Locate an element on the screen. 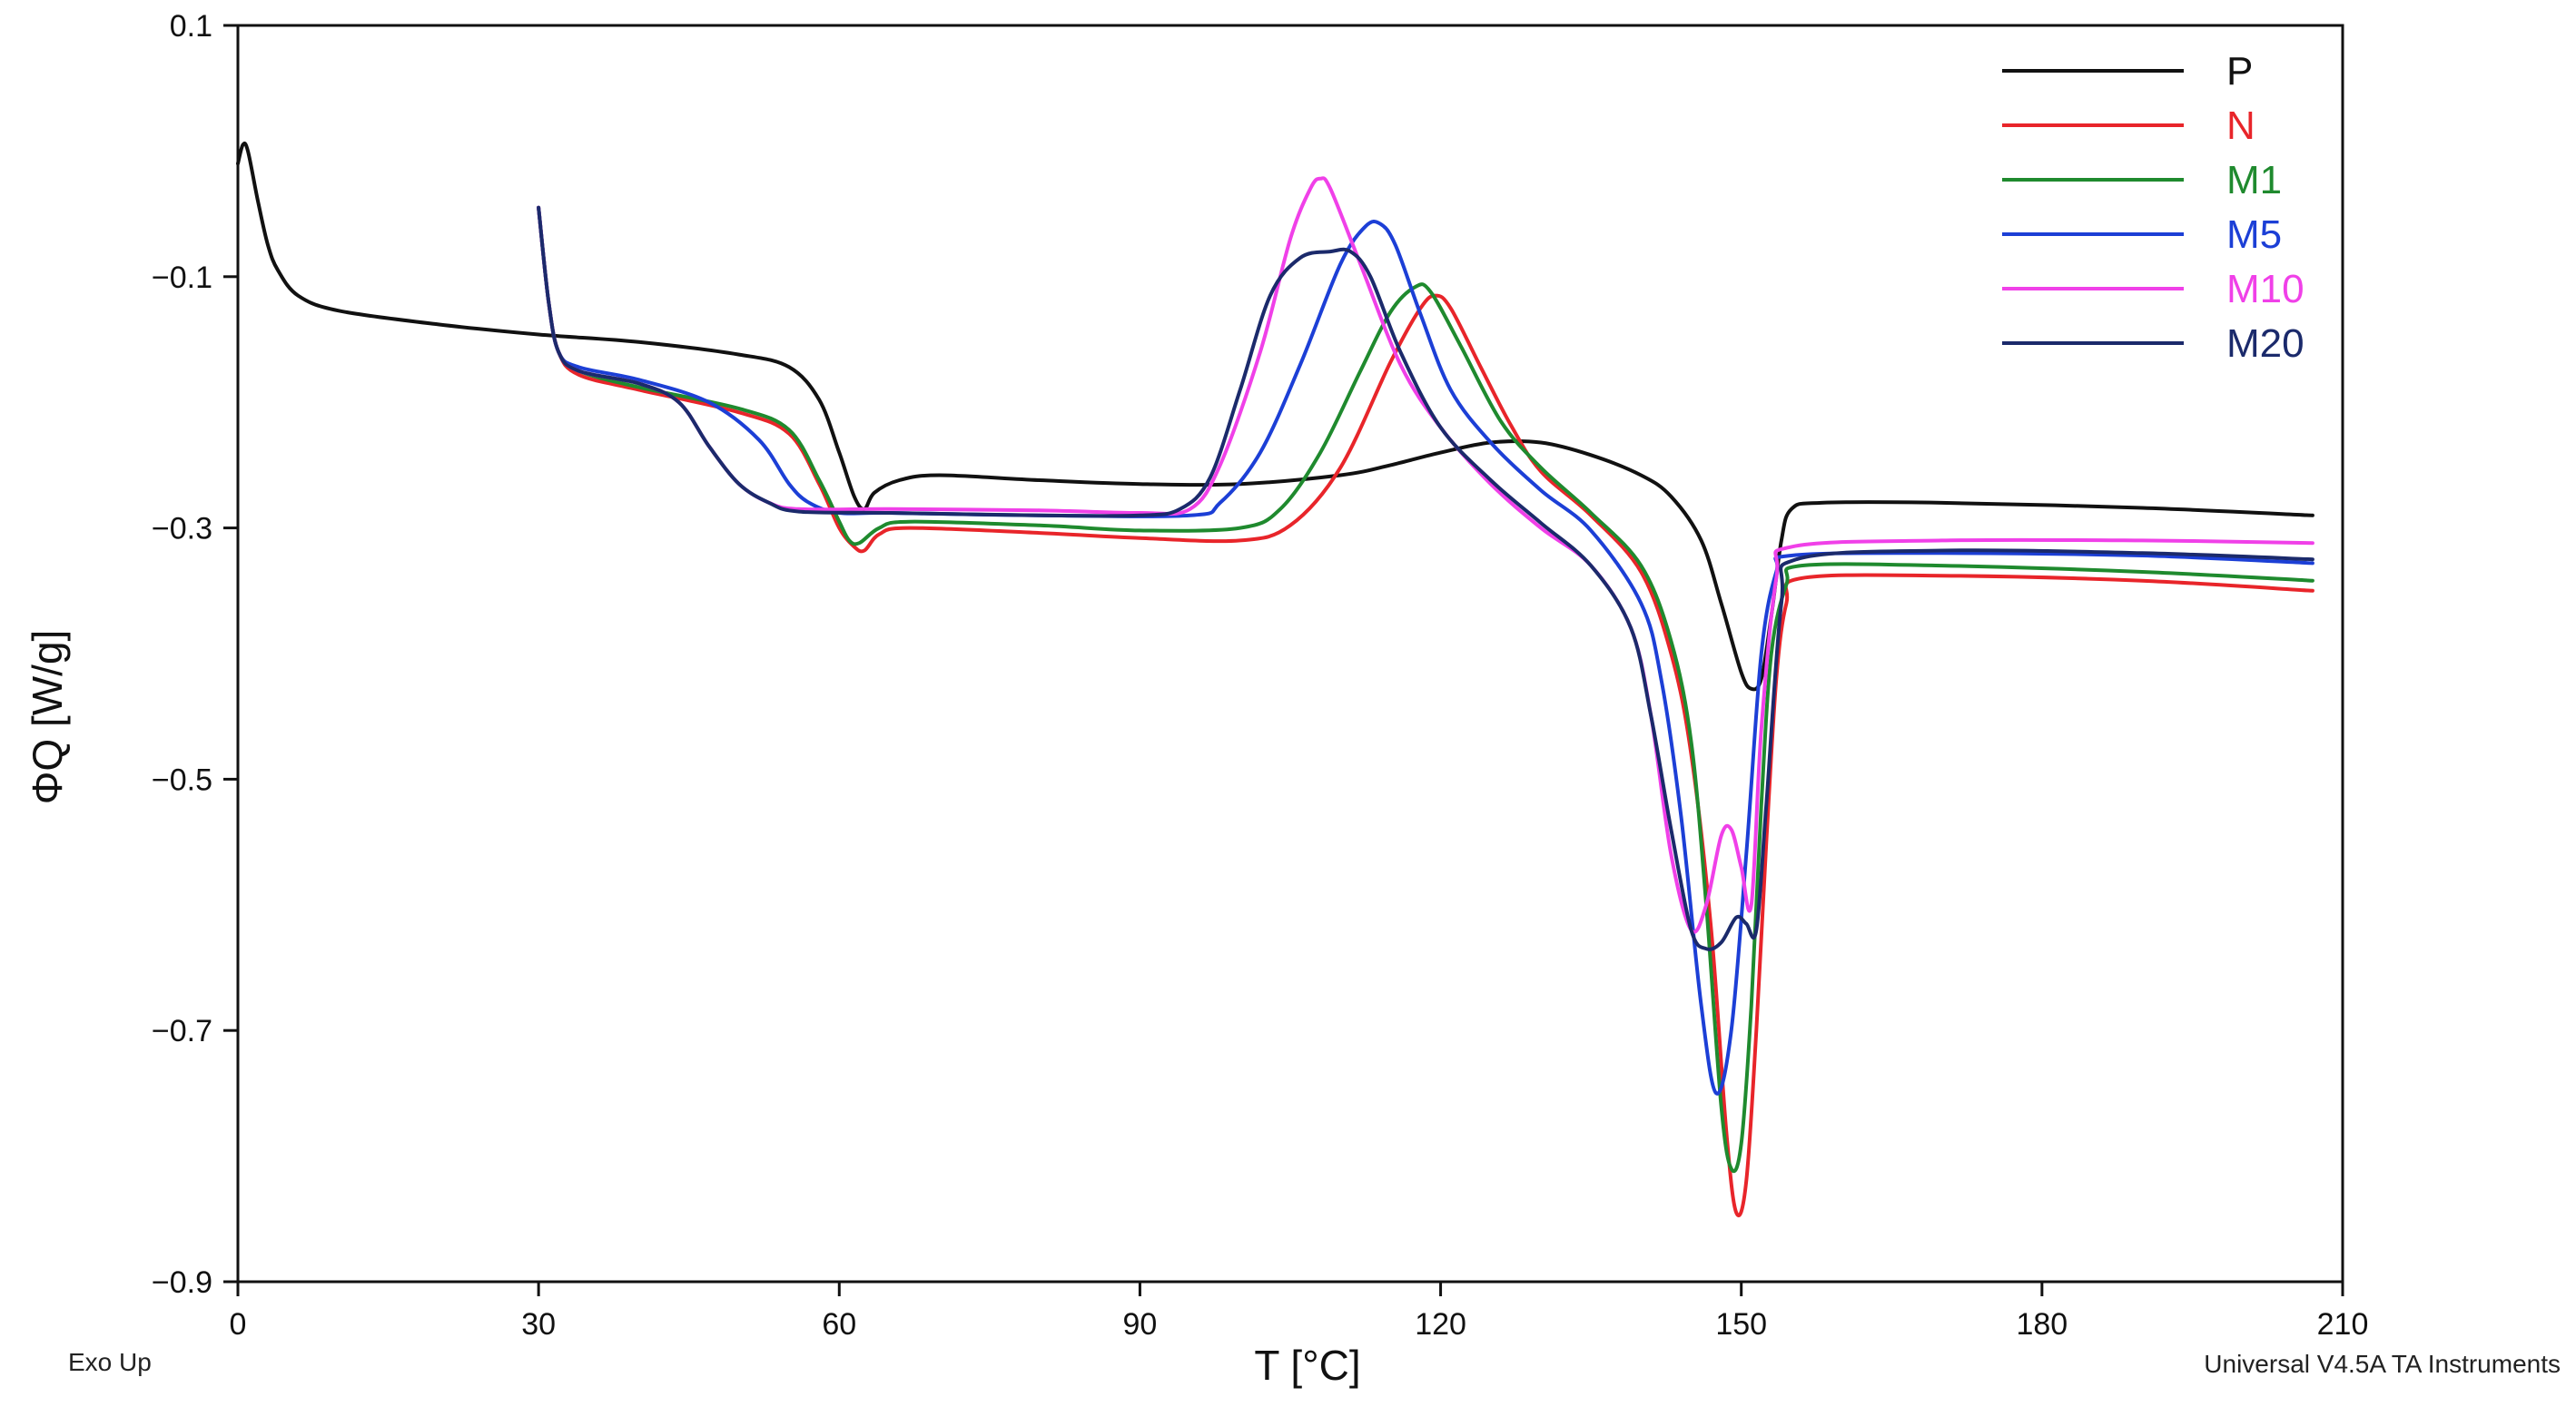 The width and height of the screenshot is (2576, 1407). y-tick-label: −0.5 is located at coordinates (182, 780).